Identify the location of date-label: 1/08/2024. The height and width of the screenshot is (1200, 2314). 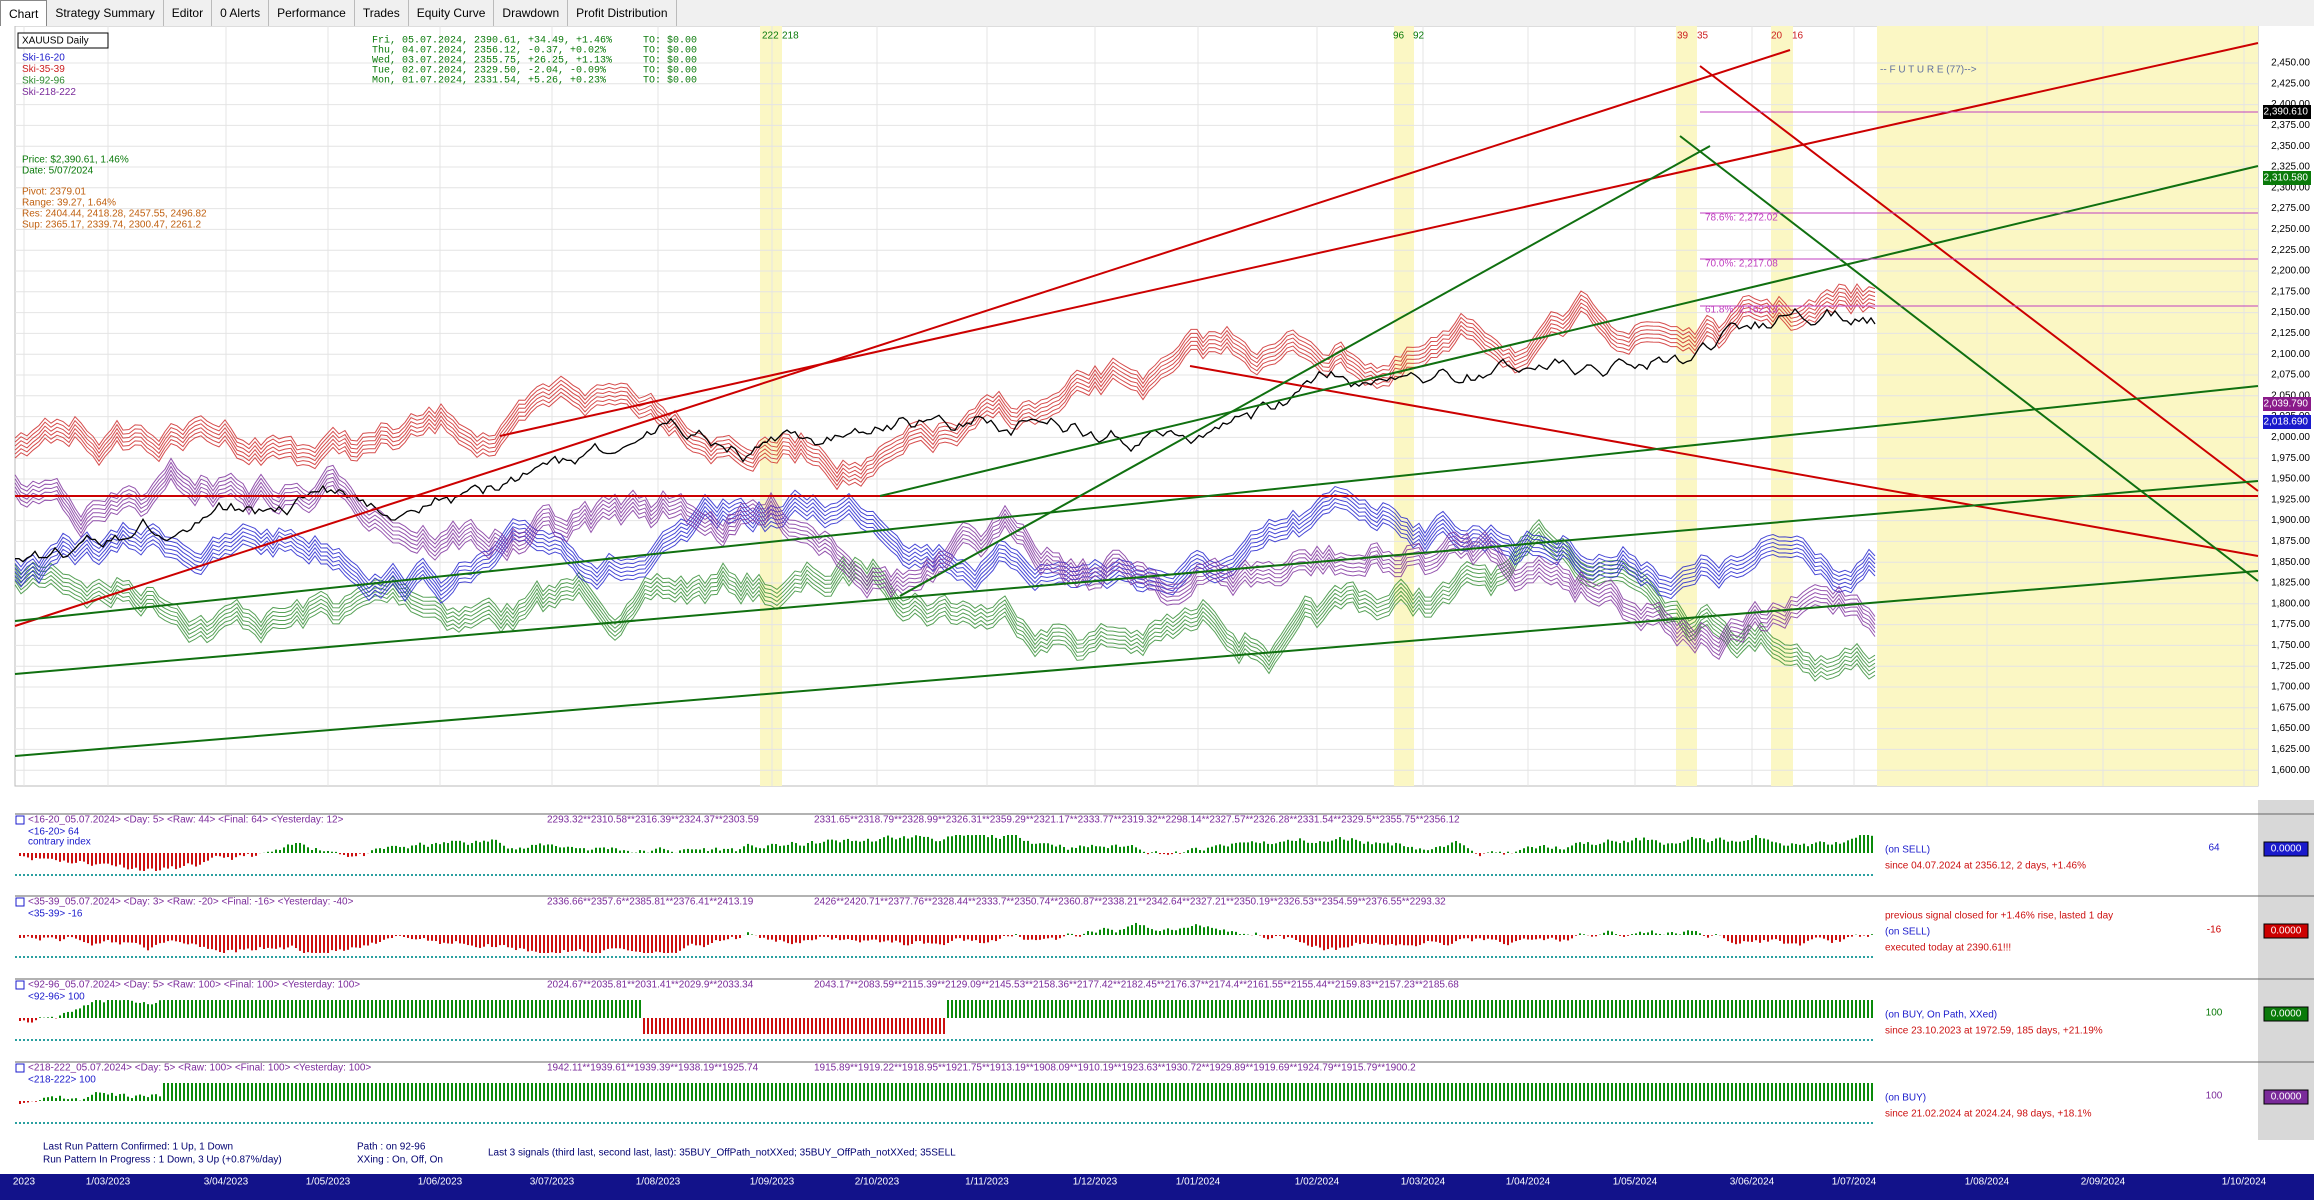
(1987, 1182).